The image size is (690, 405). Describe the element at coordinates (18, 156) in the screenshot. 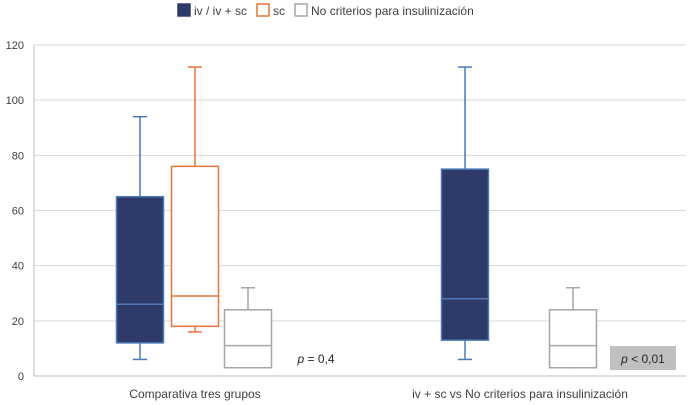

I see `y-tick-label: 80` at that location.